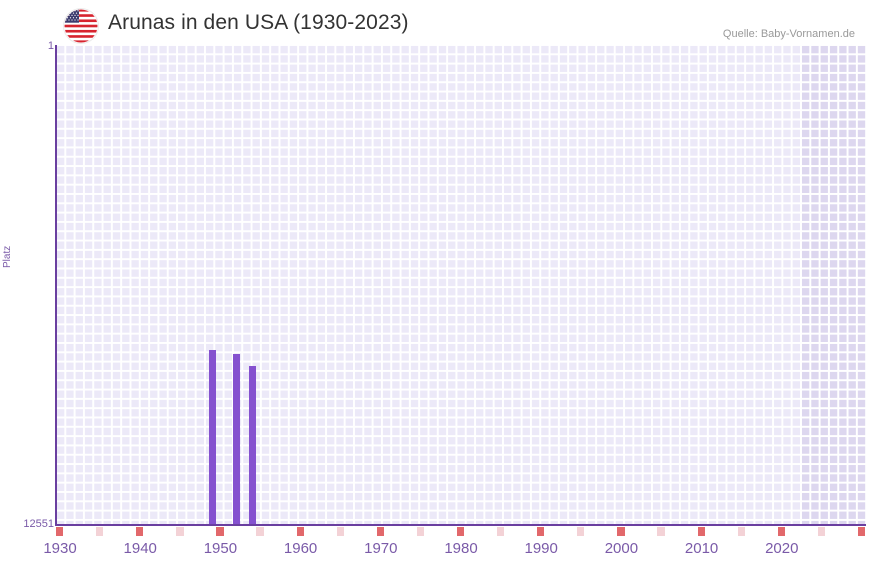  Describe the element at coordinates (56, 285) in the screenshot. I see `y-axis-line` at that location.